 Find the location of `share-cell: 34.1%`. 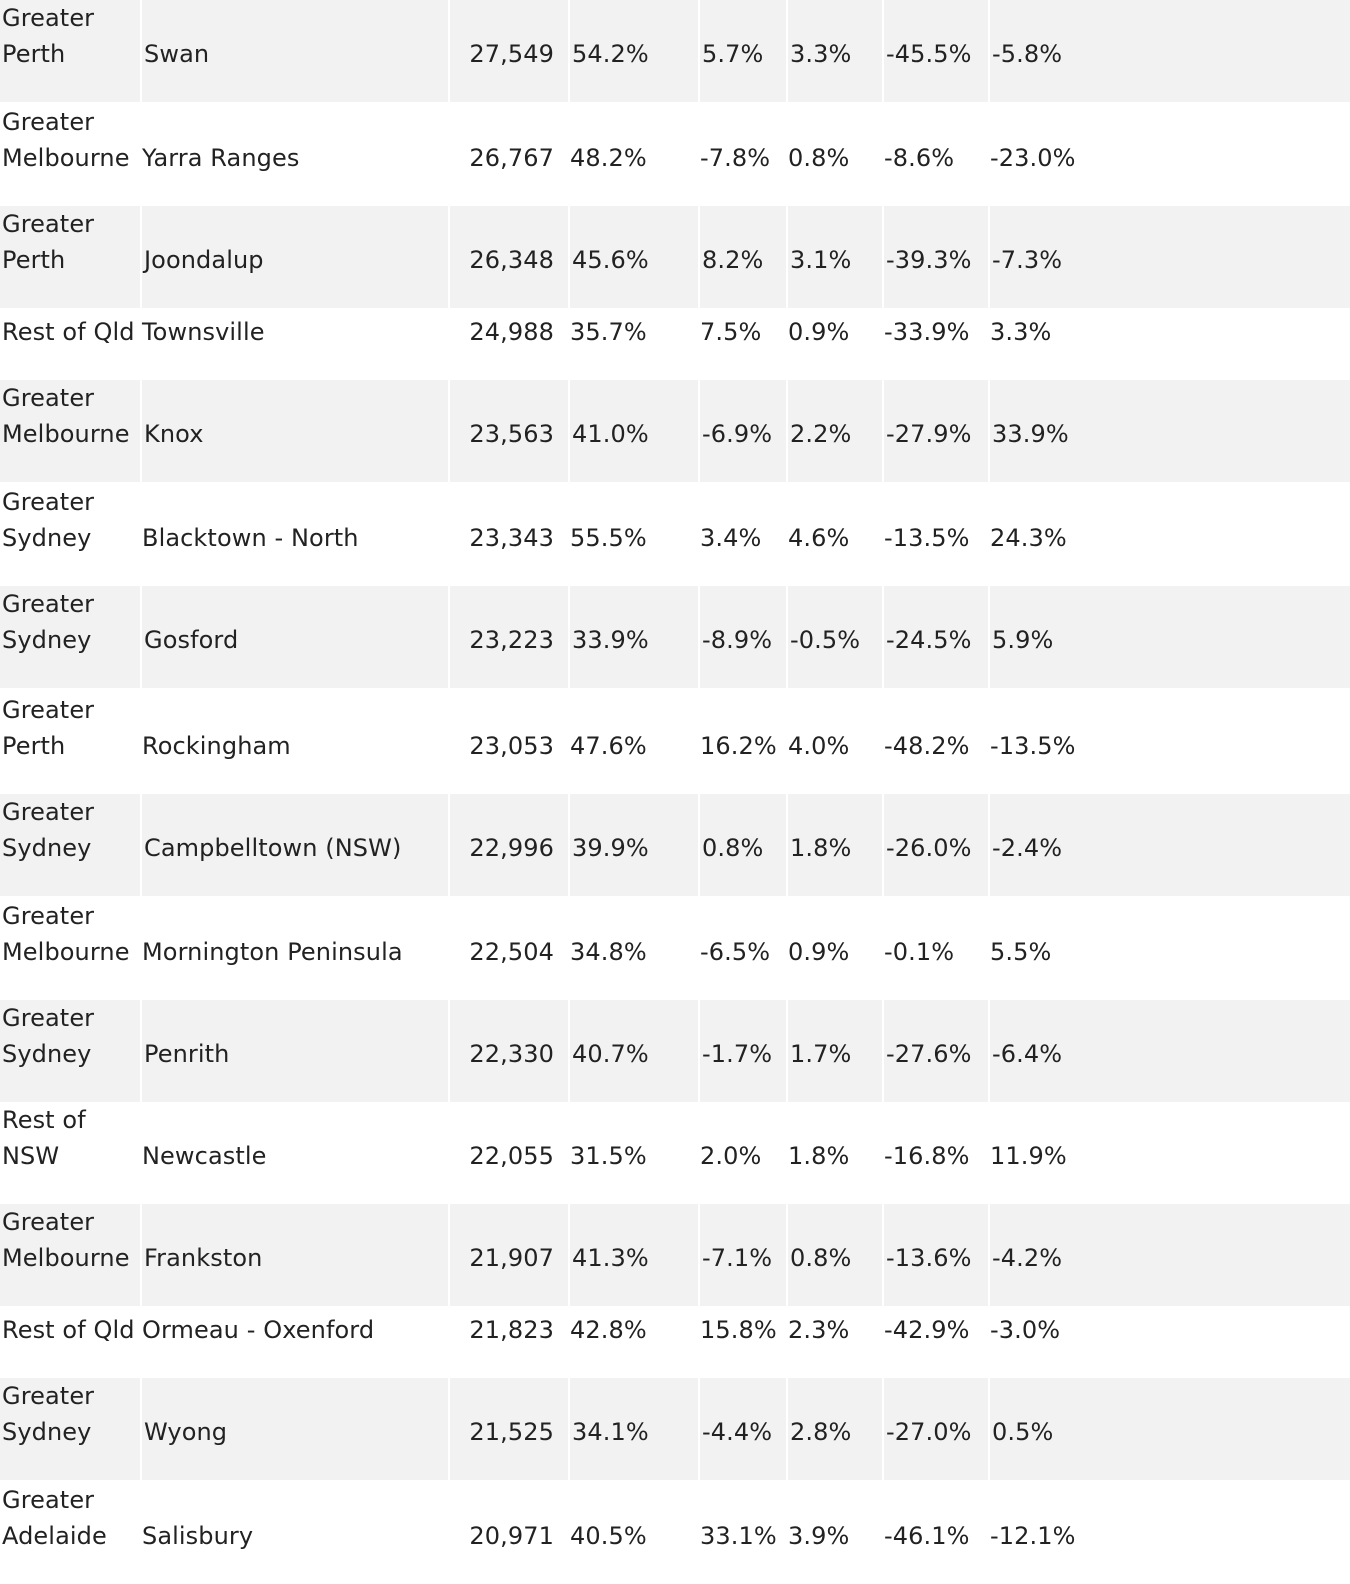

share-cell: 34.1% is located at coordinates (633, 1429).